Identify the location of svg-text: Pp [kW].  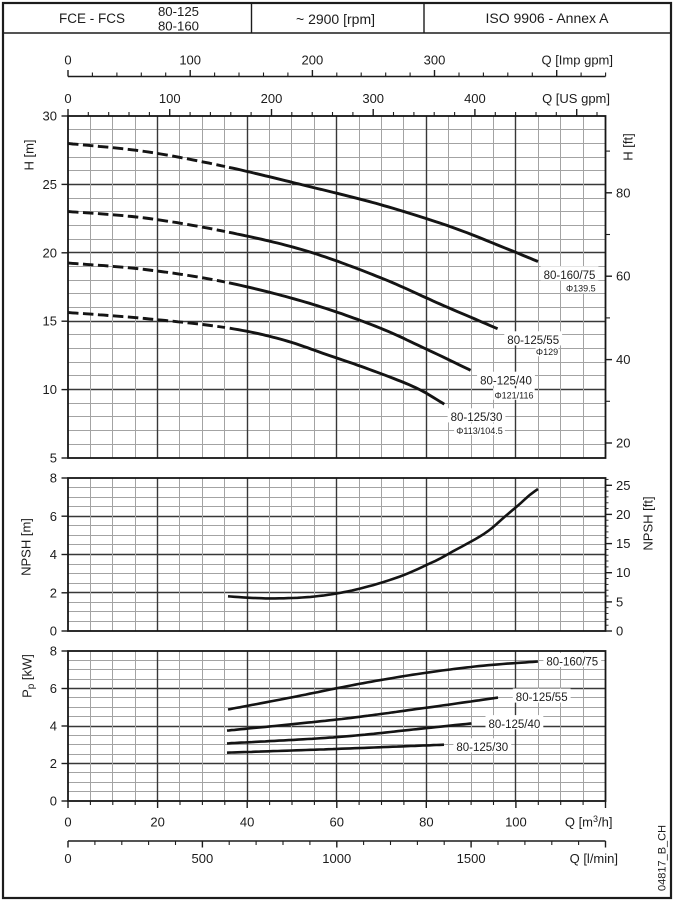
(29, 676).